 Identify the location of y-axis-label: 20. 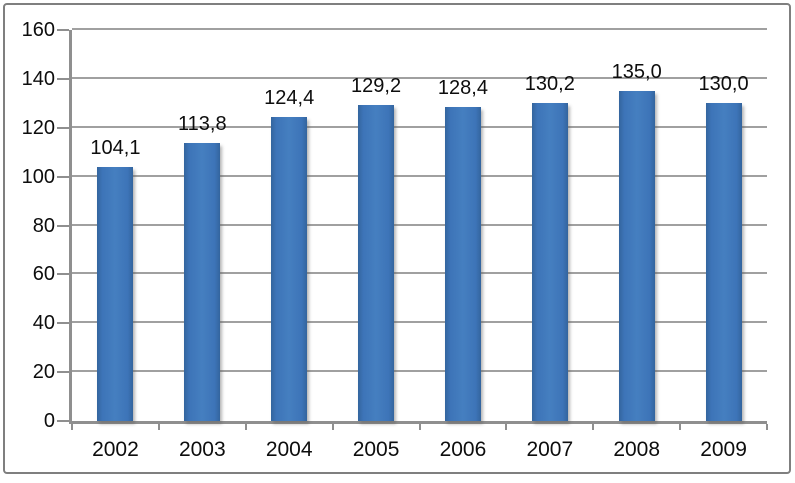
(43, 372).